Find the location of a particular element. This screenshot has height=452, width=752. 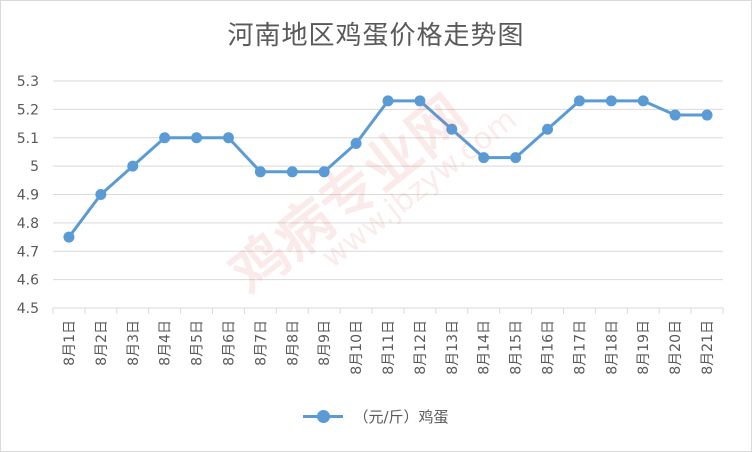

x-tick-label: 8月20日 is located at coordinates (676, 347).